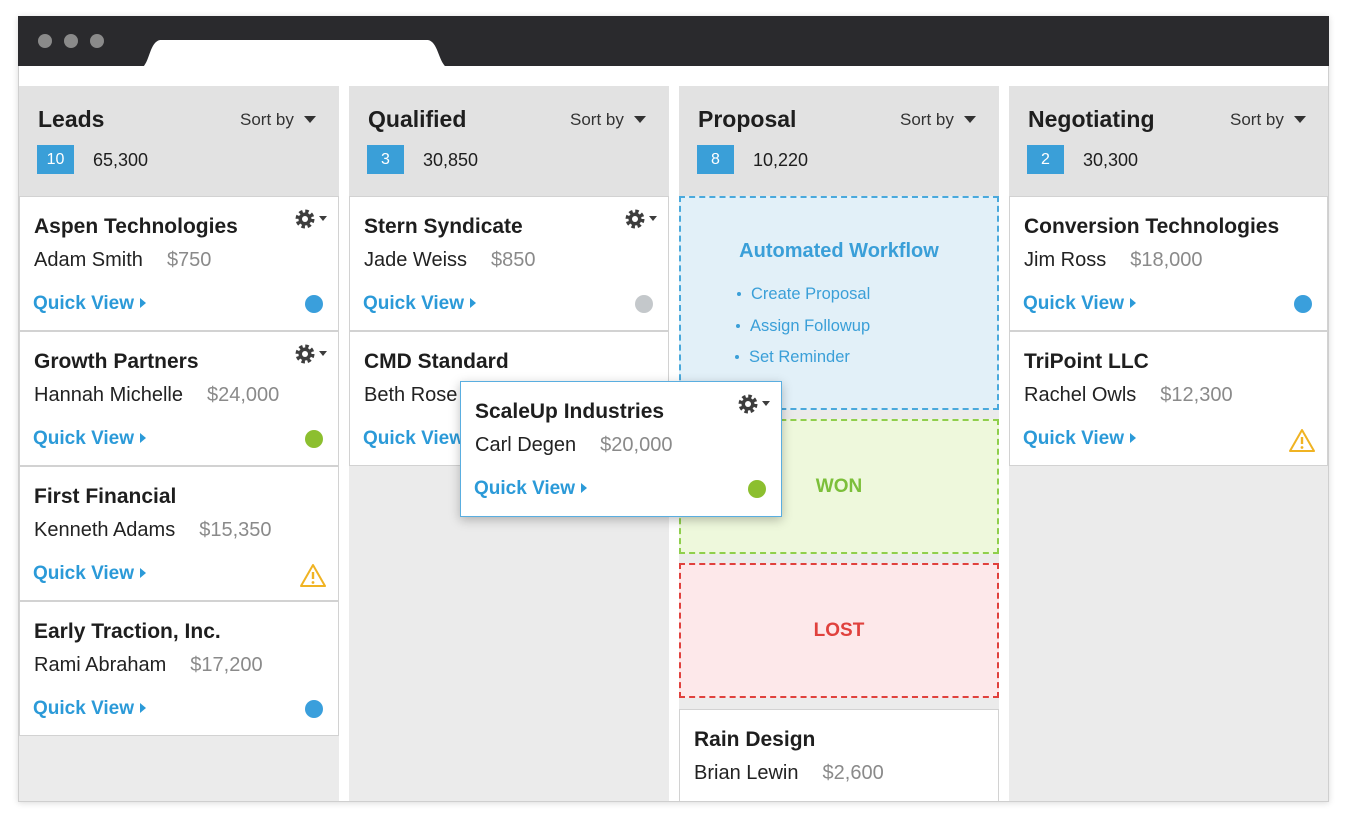 This screenshot has width=1350, height=825. What do you see at coordinates (451, 160) in the screenshot?
I see `column-total: 30,850` at bounding box center [451, 160].